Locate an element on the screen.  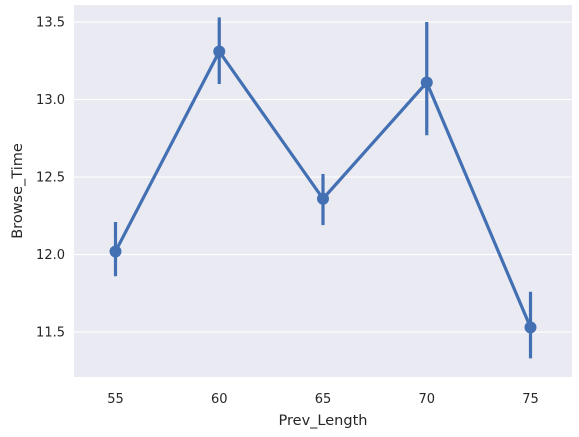
x-tick-label: 75 is located at coordinates (530, 399).